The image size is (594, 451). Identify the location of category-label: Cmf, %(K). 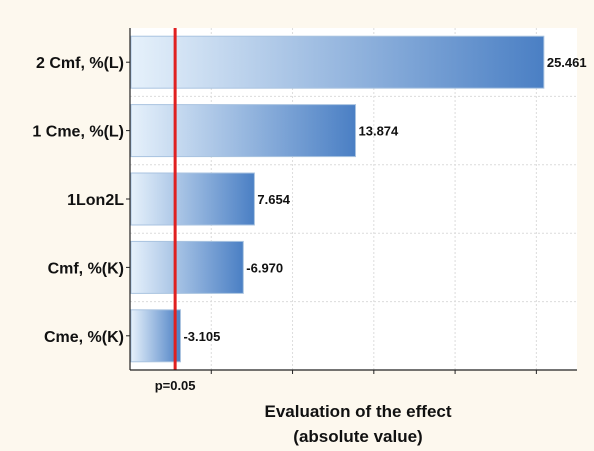
(86, 268).